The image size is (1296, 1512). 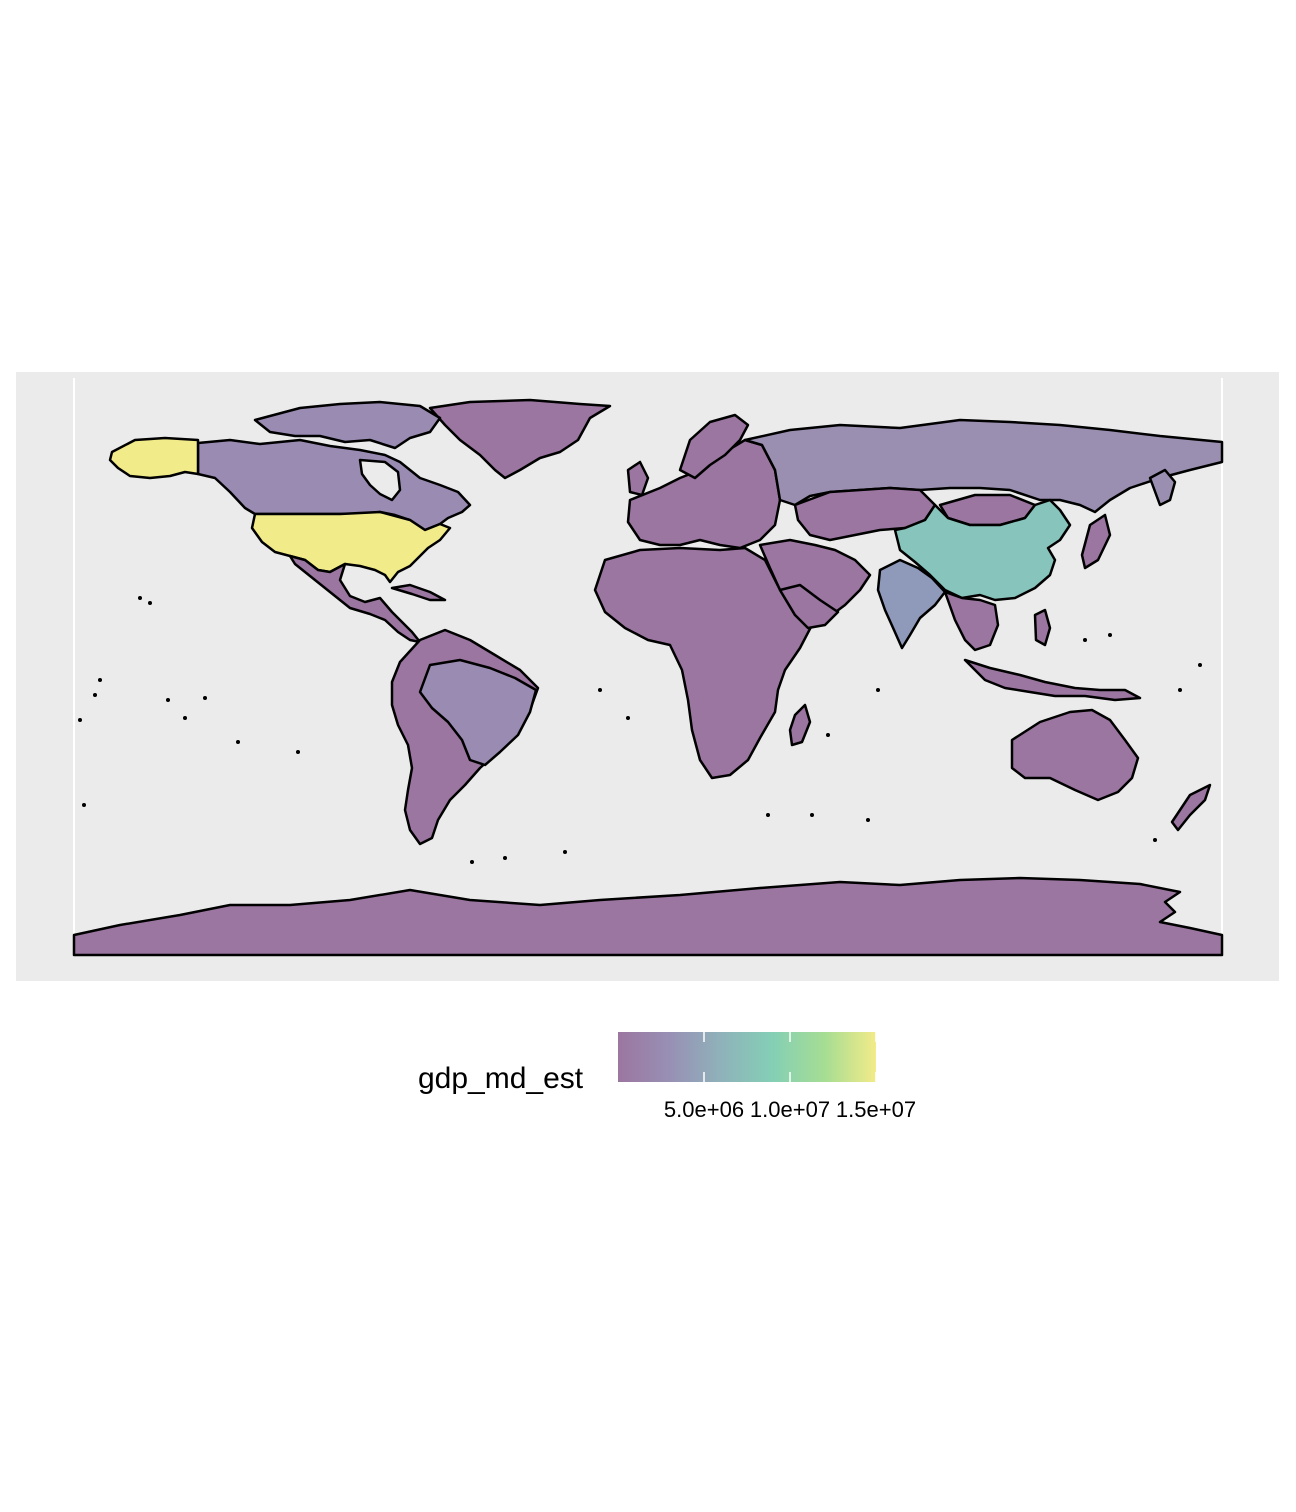 What do you see at coordinates (334, 485) in the screenshot?
I see `region-canada` at bounding box center [334, 485].